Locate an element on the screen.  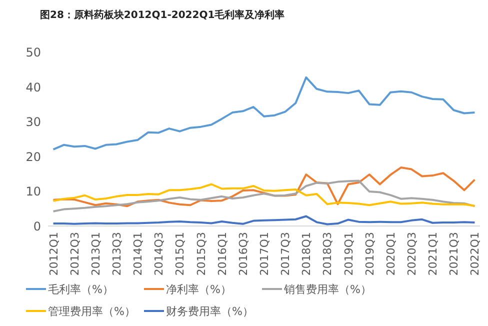
chart-title: 图28：原料药板块2012Q1-2022Q1毛利率及净利率 is located at coordinates (162, 15).